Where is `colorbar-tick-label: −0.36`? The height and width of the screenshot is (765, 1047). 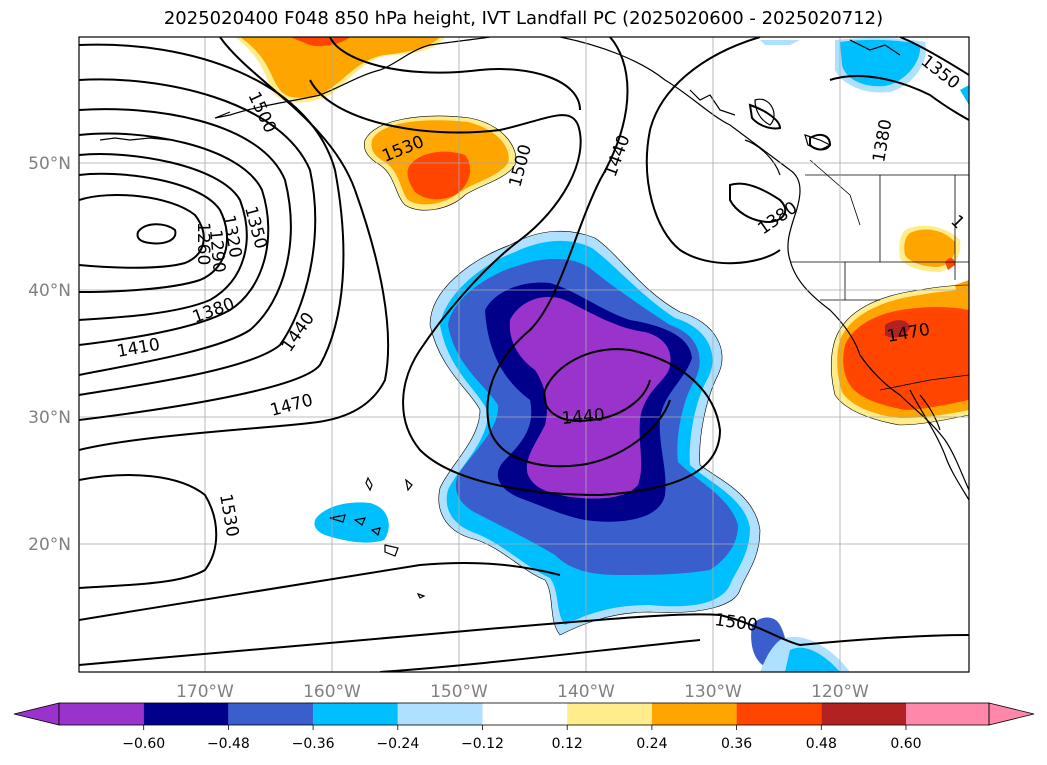 colorbar-tick-label: −0.36 is located at coordinates (313, 744).